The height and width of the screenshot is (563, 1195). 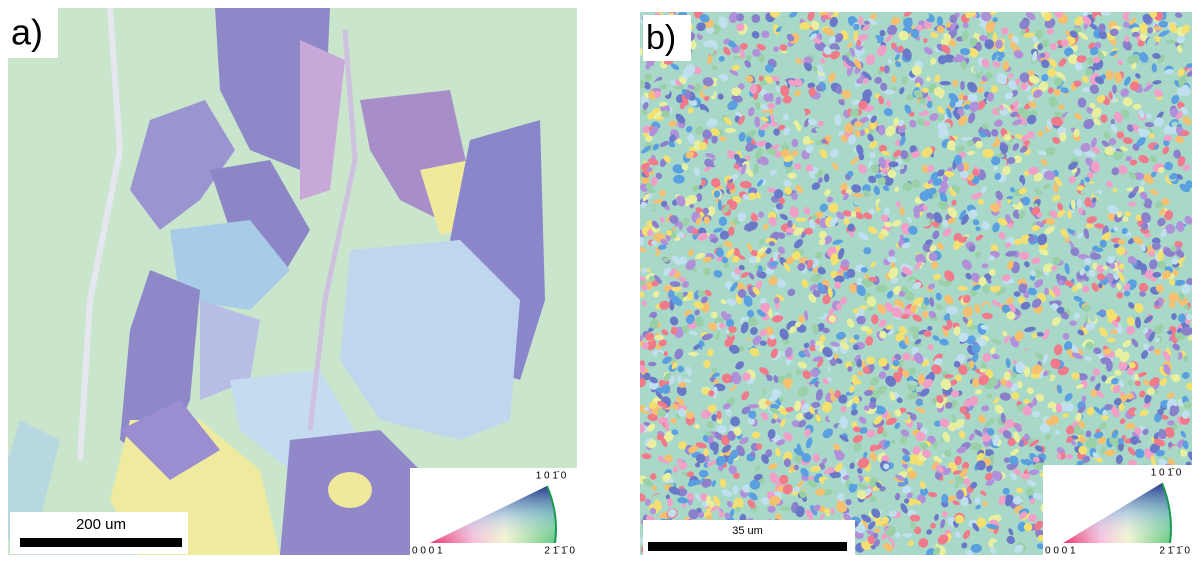 I want to click on panel-label: a), so click(x=27, y=32).